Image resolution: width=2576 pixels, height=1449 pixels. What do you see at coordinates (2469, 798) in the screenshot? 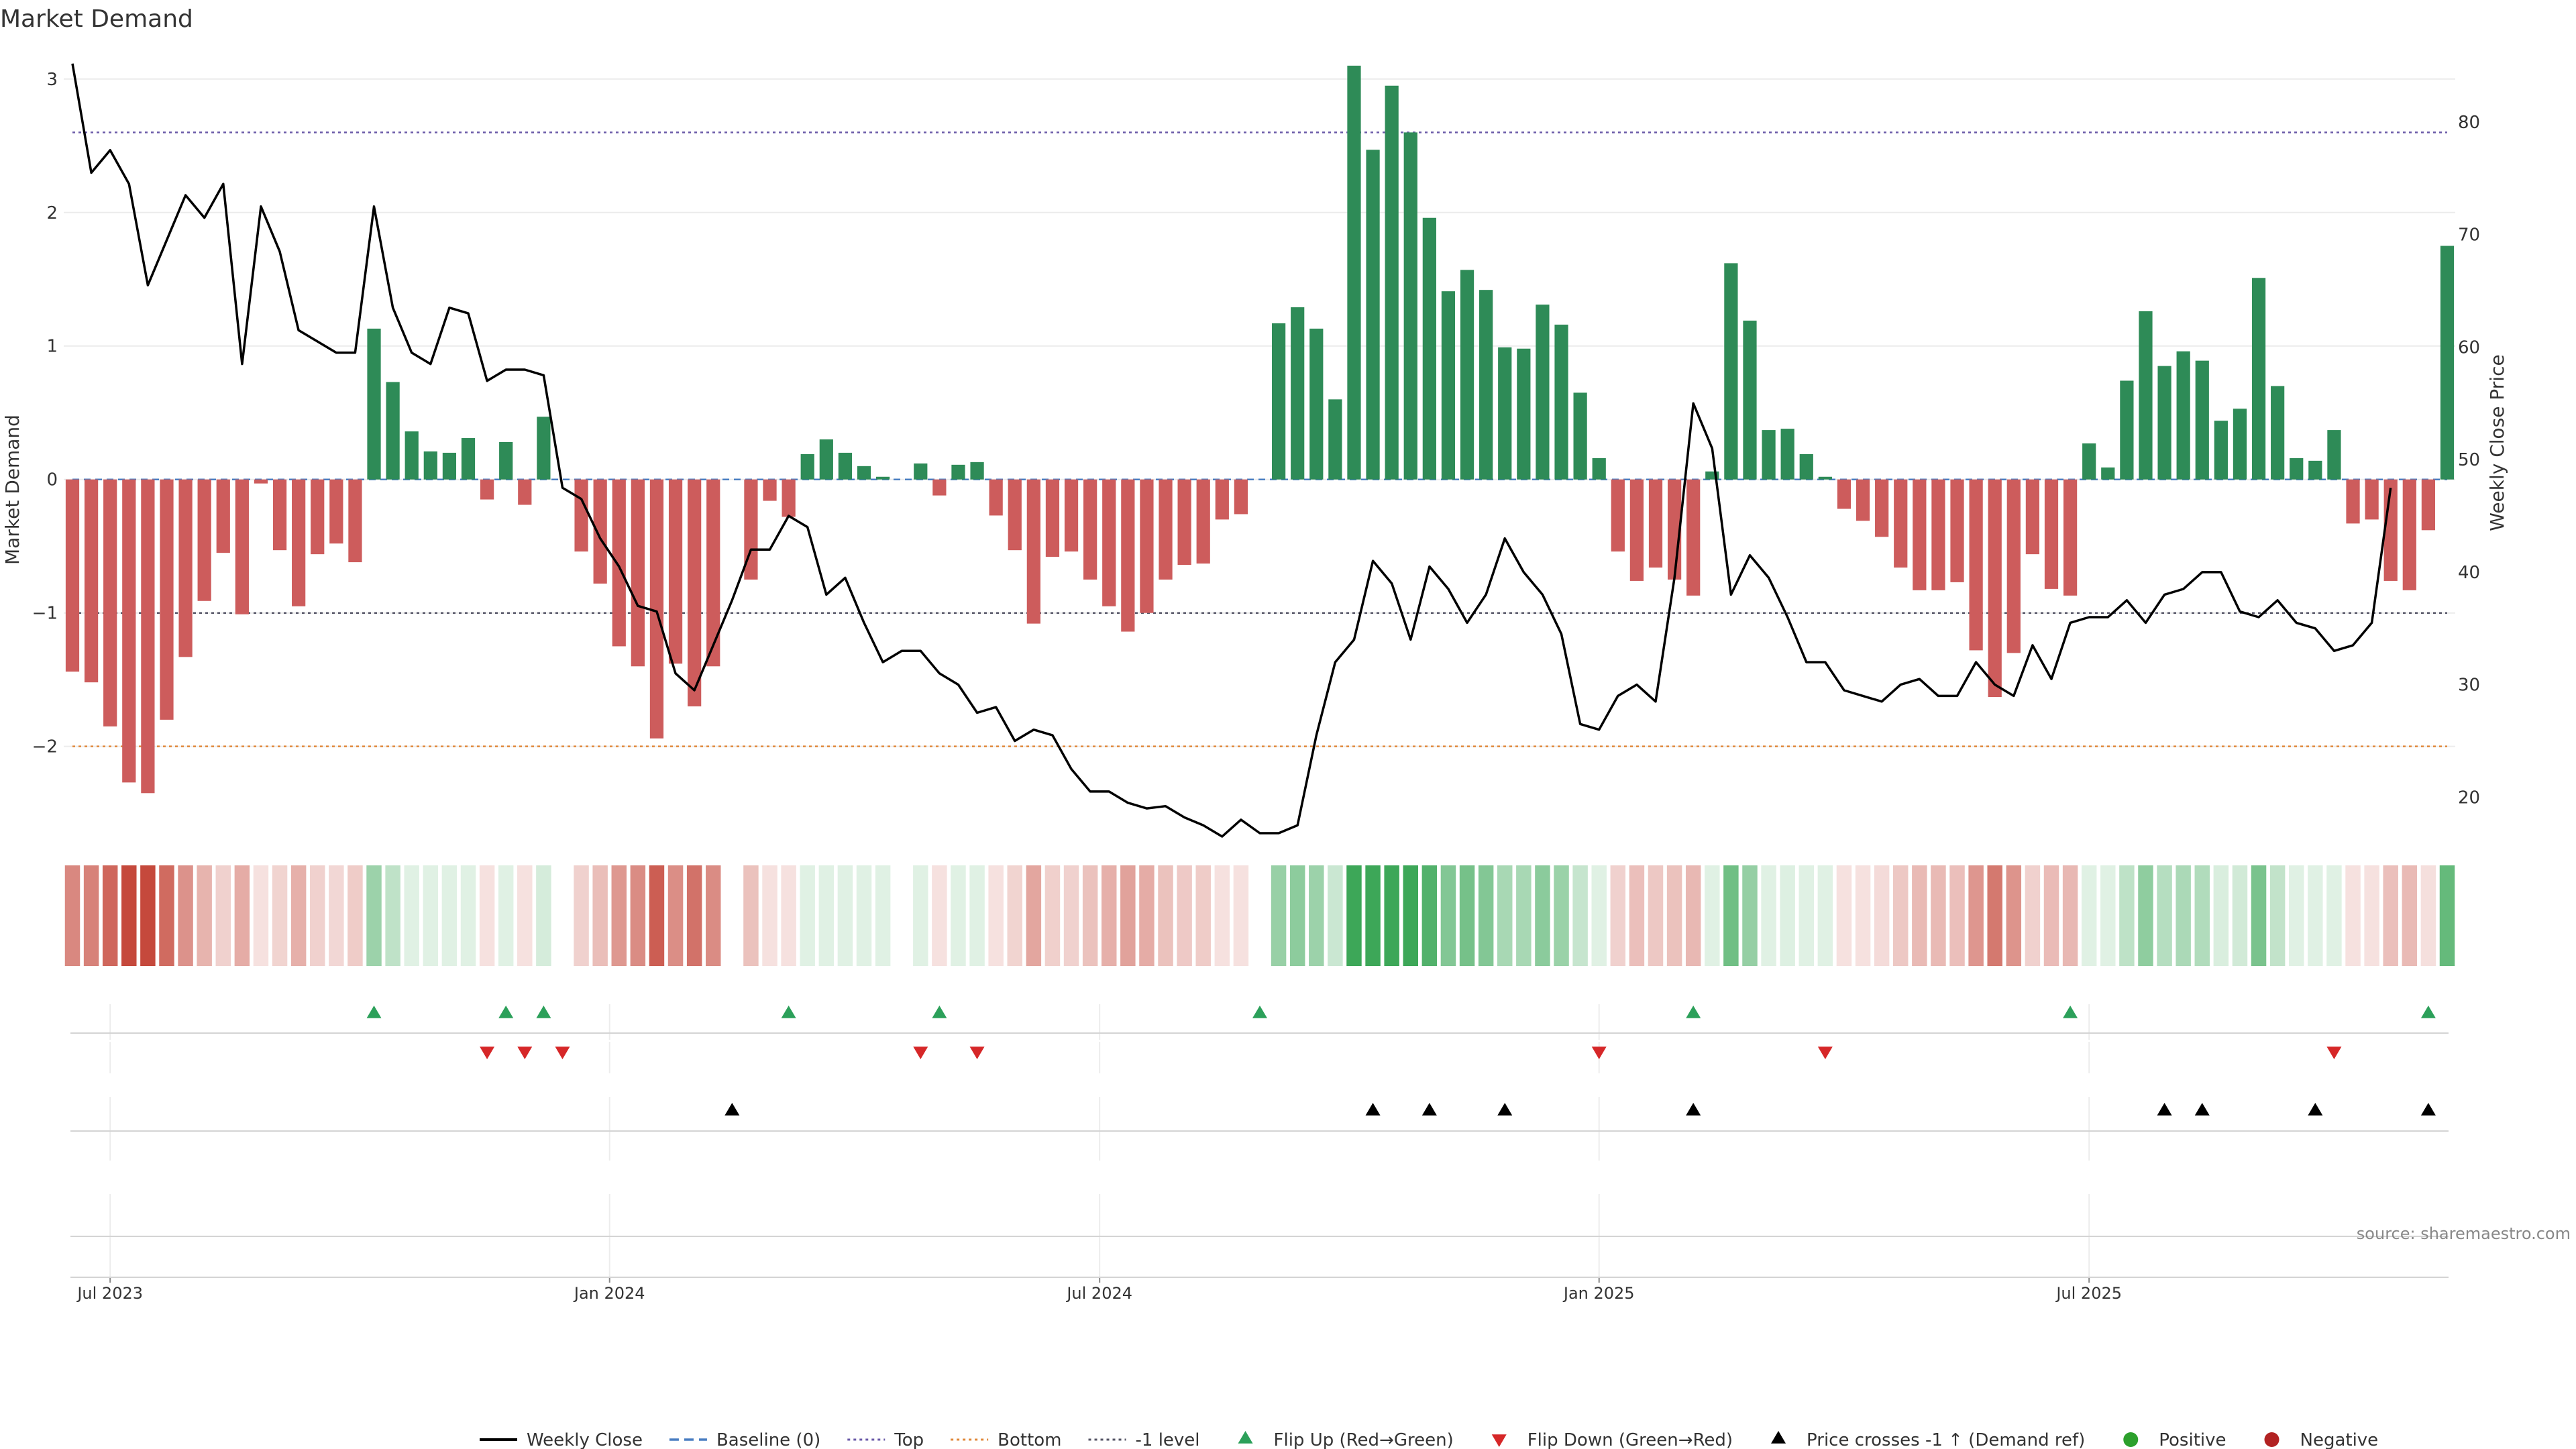
I see `y2-tick-label: 20` at bounding box center [2469, 798].